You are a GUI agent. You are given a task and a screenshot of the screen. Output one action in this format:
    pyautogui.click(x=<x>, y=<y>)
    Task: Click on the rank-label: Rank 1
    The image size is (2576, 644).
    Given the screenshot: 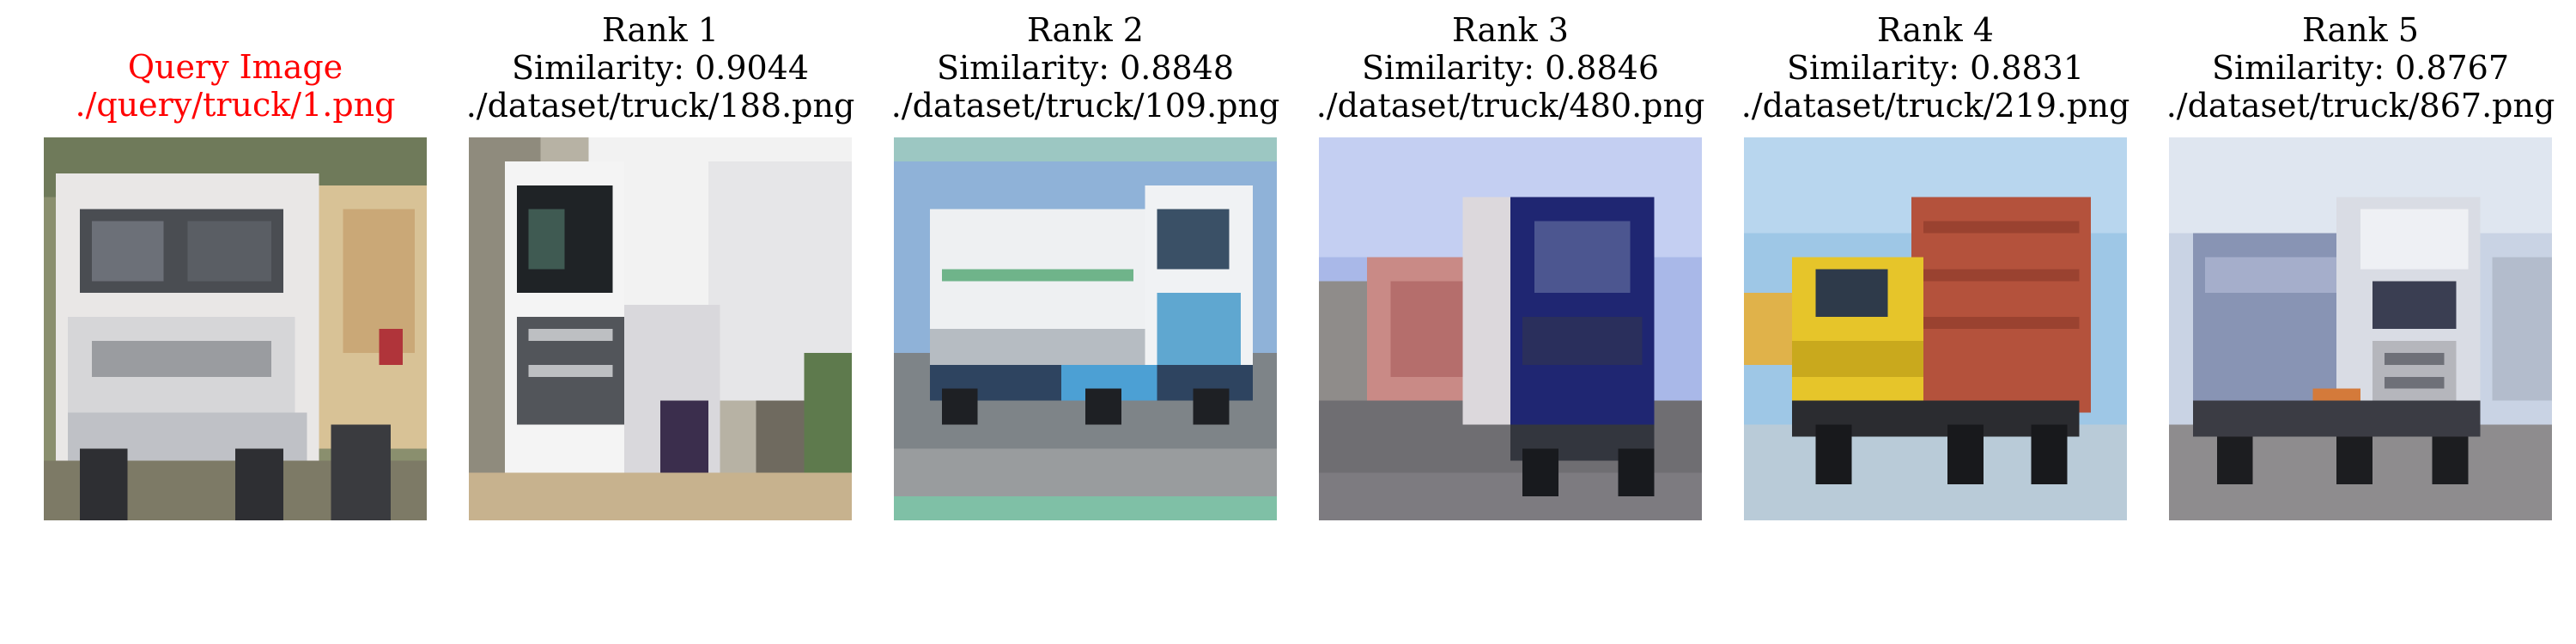 What is the action you would take?
    pyautogui.click(x=660, y=30)
    